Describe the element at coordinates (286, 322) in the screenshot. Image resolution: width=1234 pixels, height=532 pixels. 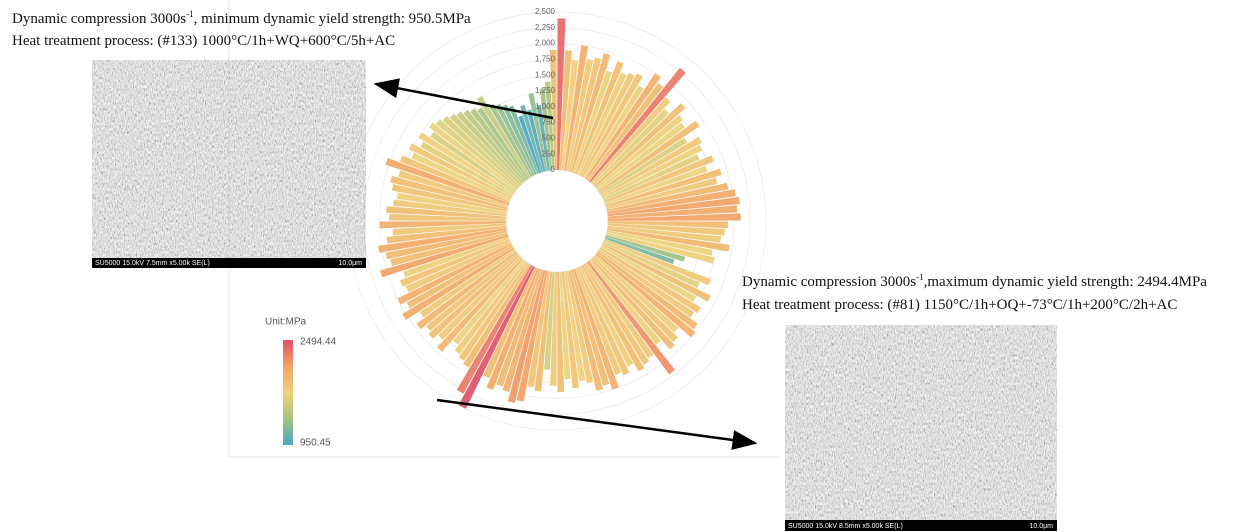
I see `legend-title: Unit:MPa` at that location.